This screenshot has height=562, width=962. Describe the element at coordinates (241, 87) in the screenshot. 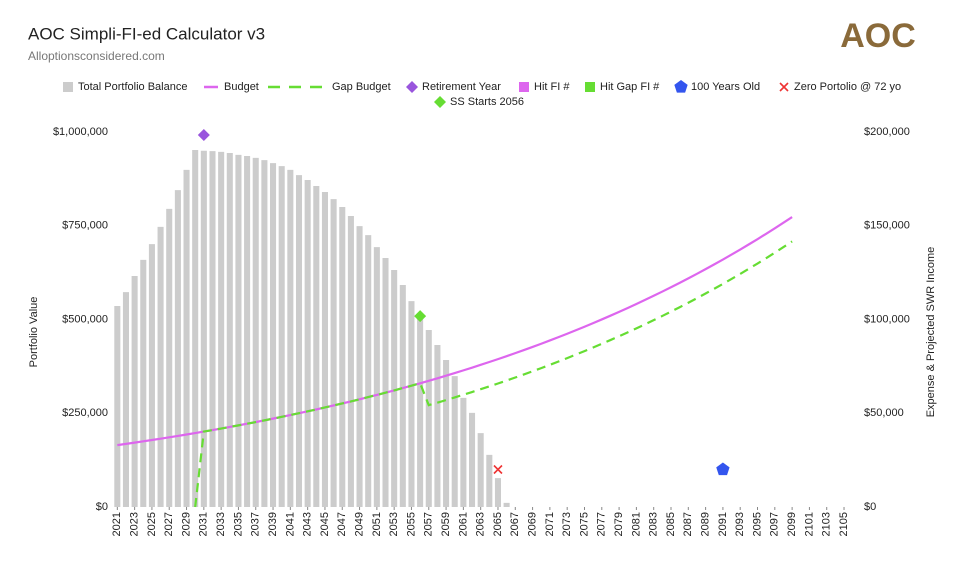

I see `legend-label: Budget` at that location.